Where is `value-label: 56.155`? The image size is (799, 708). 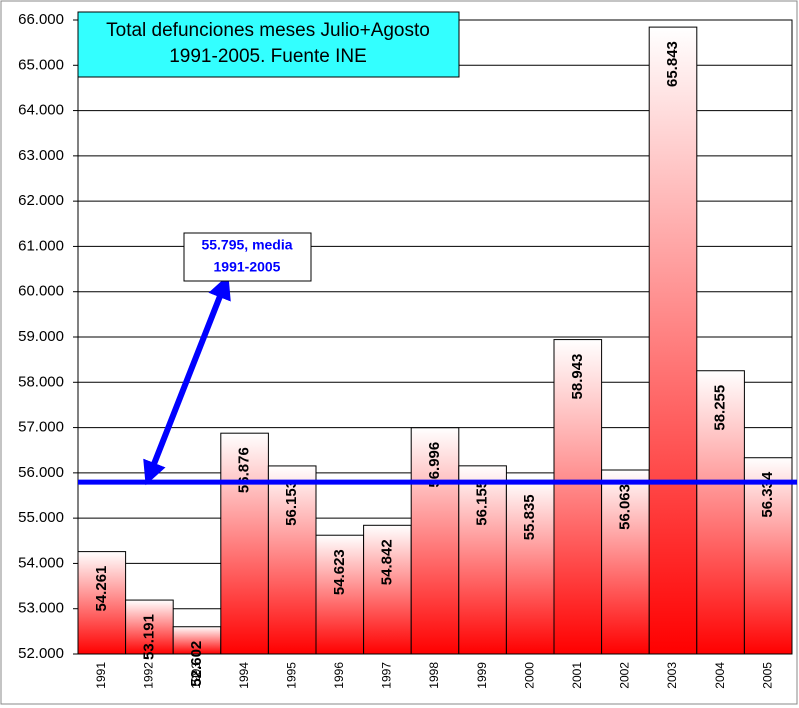
value-label: 56.155 is located at coordinates (482, 503).